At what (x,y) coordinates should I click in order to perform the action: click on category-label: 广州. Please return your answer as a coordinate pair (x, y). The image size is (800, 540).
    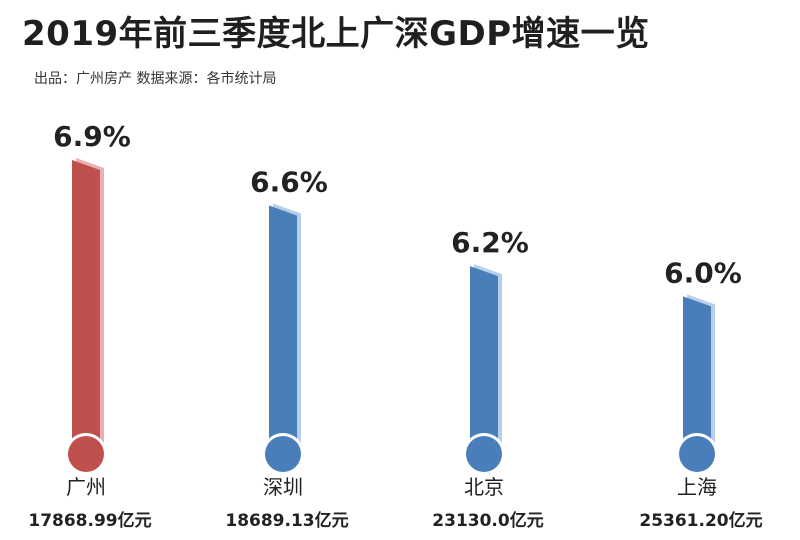
    Looking at the image, I should click on (86, 487).